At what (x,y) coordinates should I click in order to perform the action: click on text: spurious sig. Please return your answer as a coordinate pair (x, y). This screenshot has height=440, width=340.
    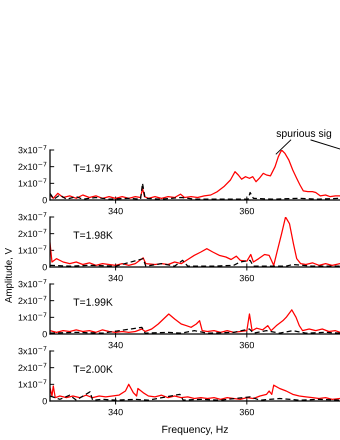
    Looking at the image, I should click on (304, 134).